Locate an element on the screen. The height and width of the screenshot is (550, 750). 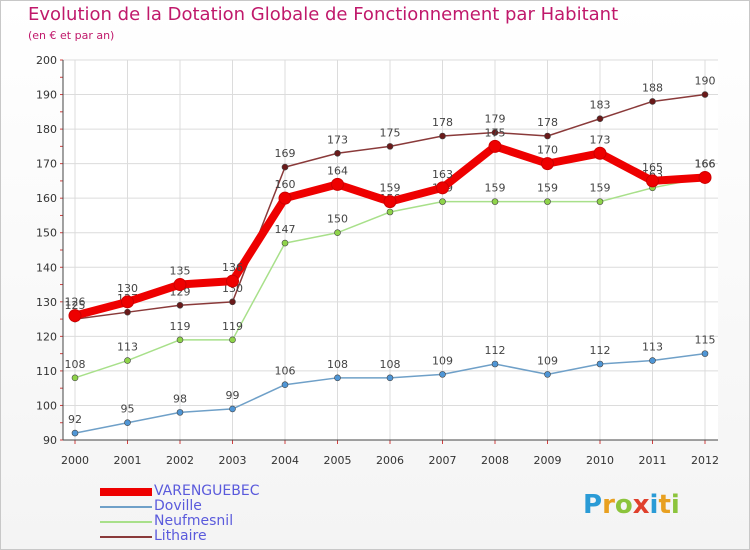
data-label-doville: 95 is located at coordinates (128, 409).